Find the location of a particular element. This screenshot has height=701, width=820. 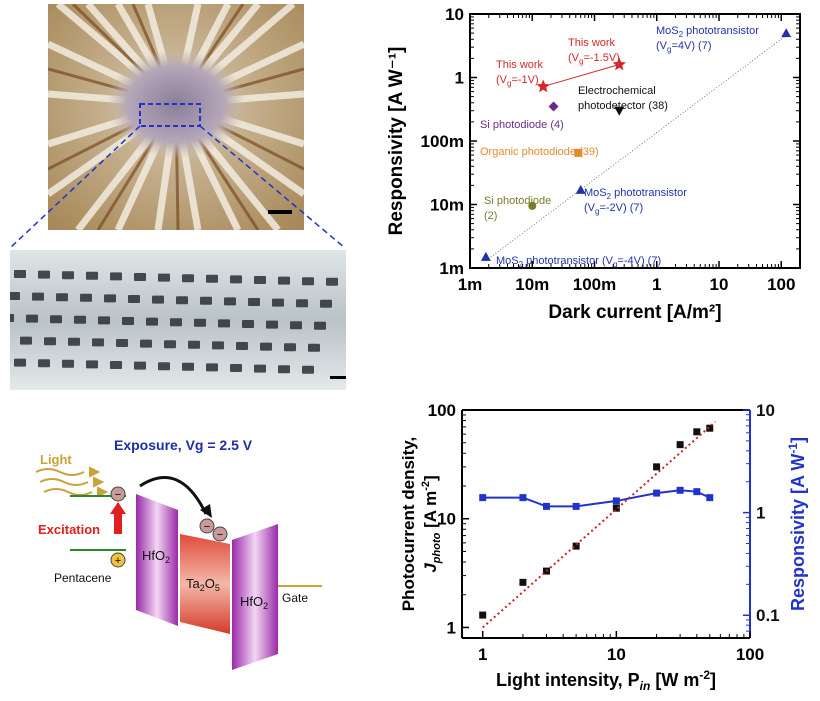

chart2-y-right-tick: 1 is located at coordinates (760, 513).